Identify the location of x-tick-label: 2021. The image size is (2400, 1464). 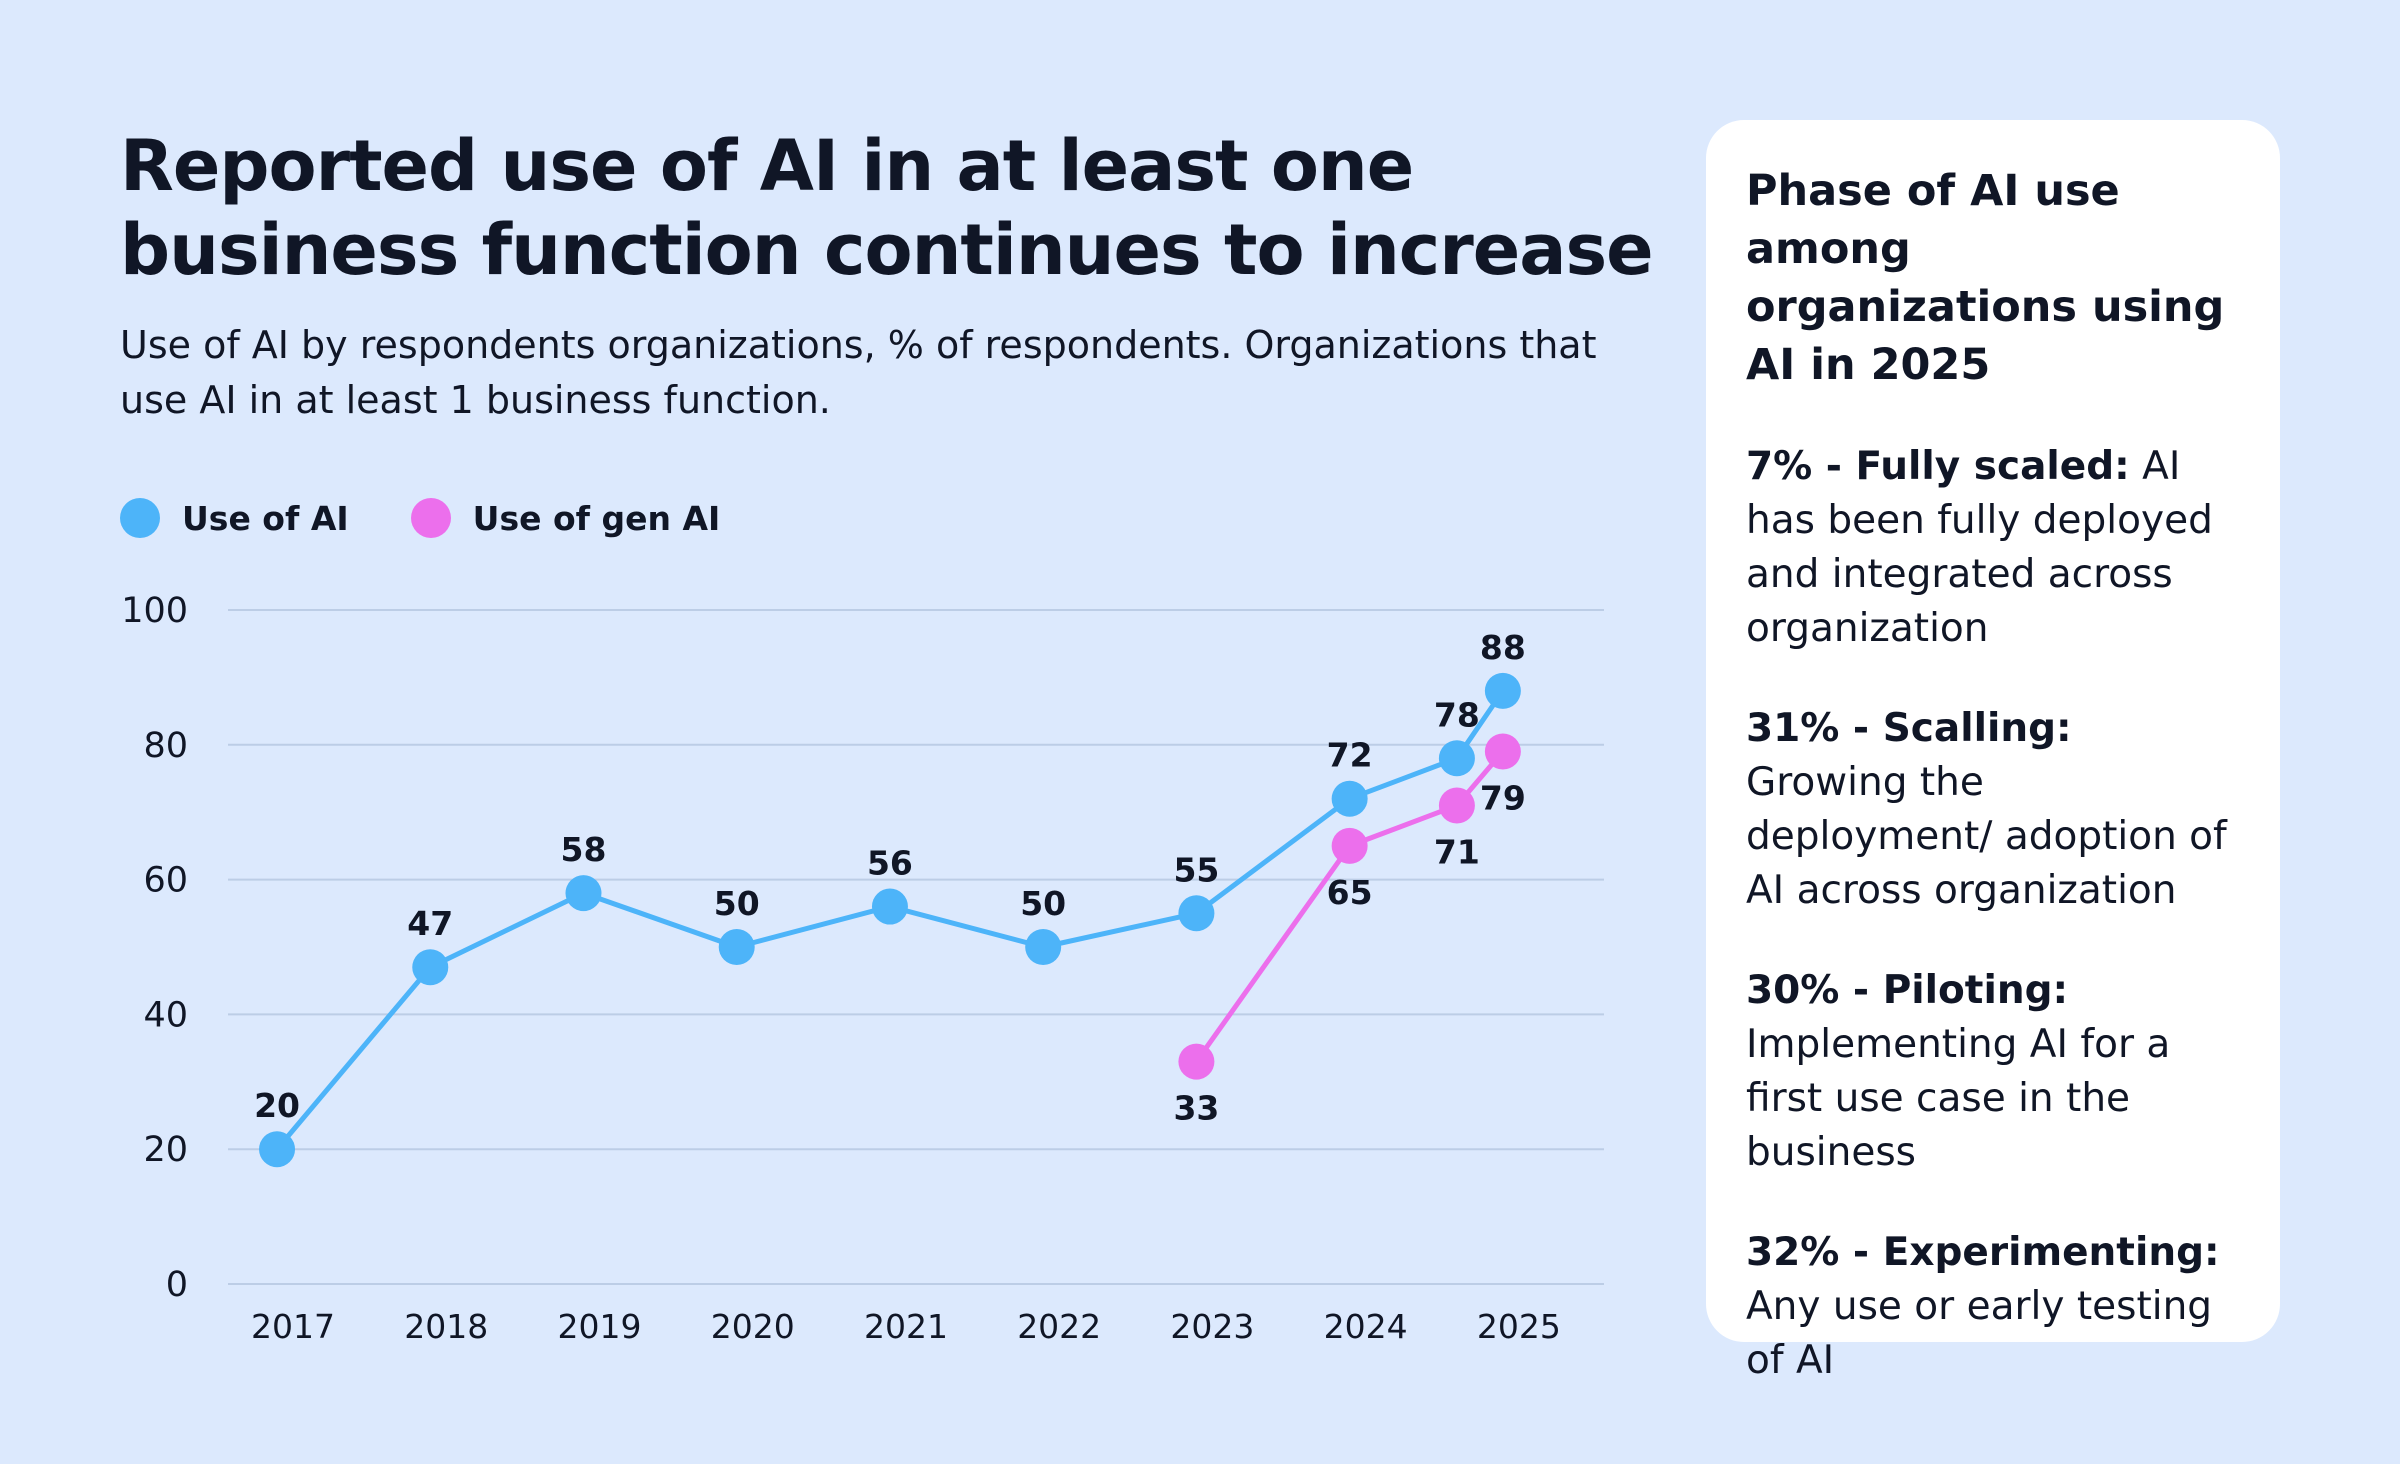
(906, 1326).